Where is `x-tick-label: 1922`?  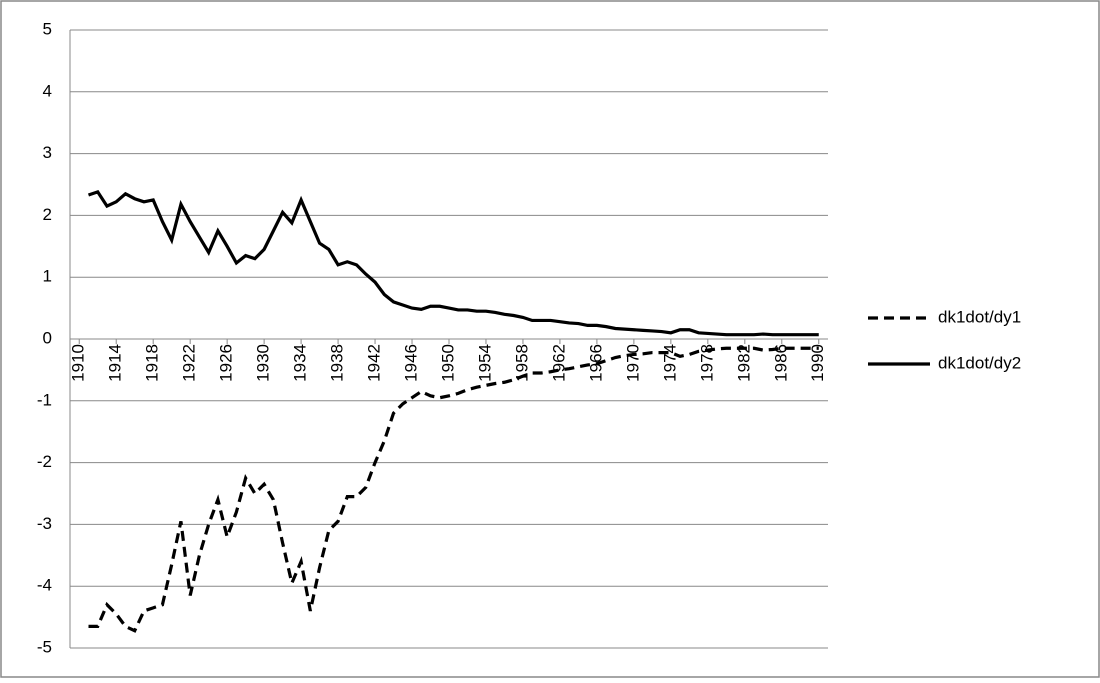
x-tick-label: 1922 is located at coordinates (189, 363).